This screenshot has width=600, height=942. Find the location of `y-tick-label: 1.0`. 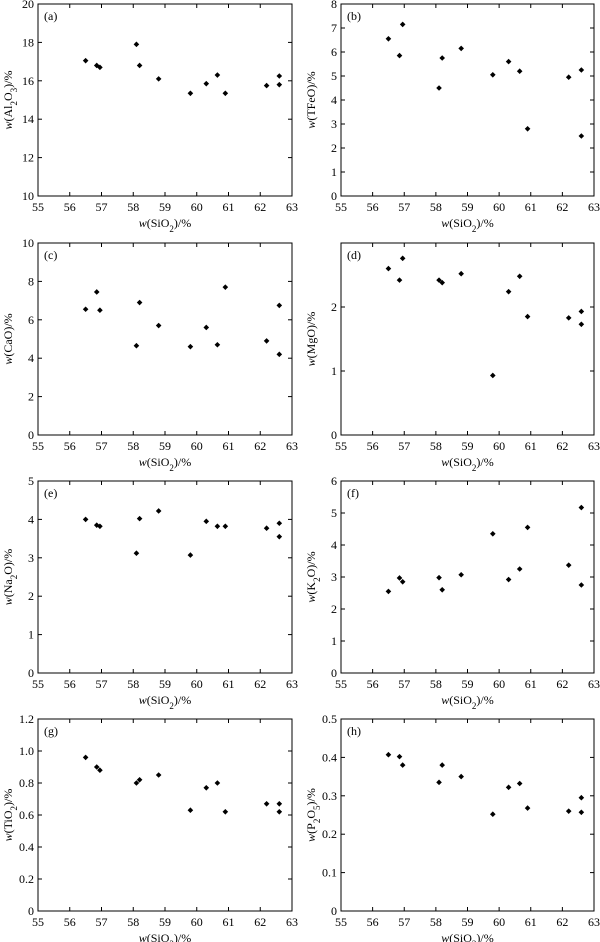

y-tick-label: 1.0 is located at coordinates (26, 751).